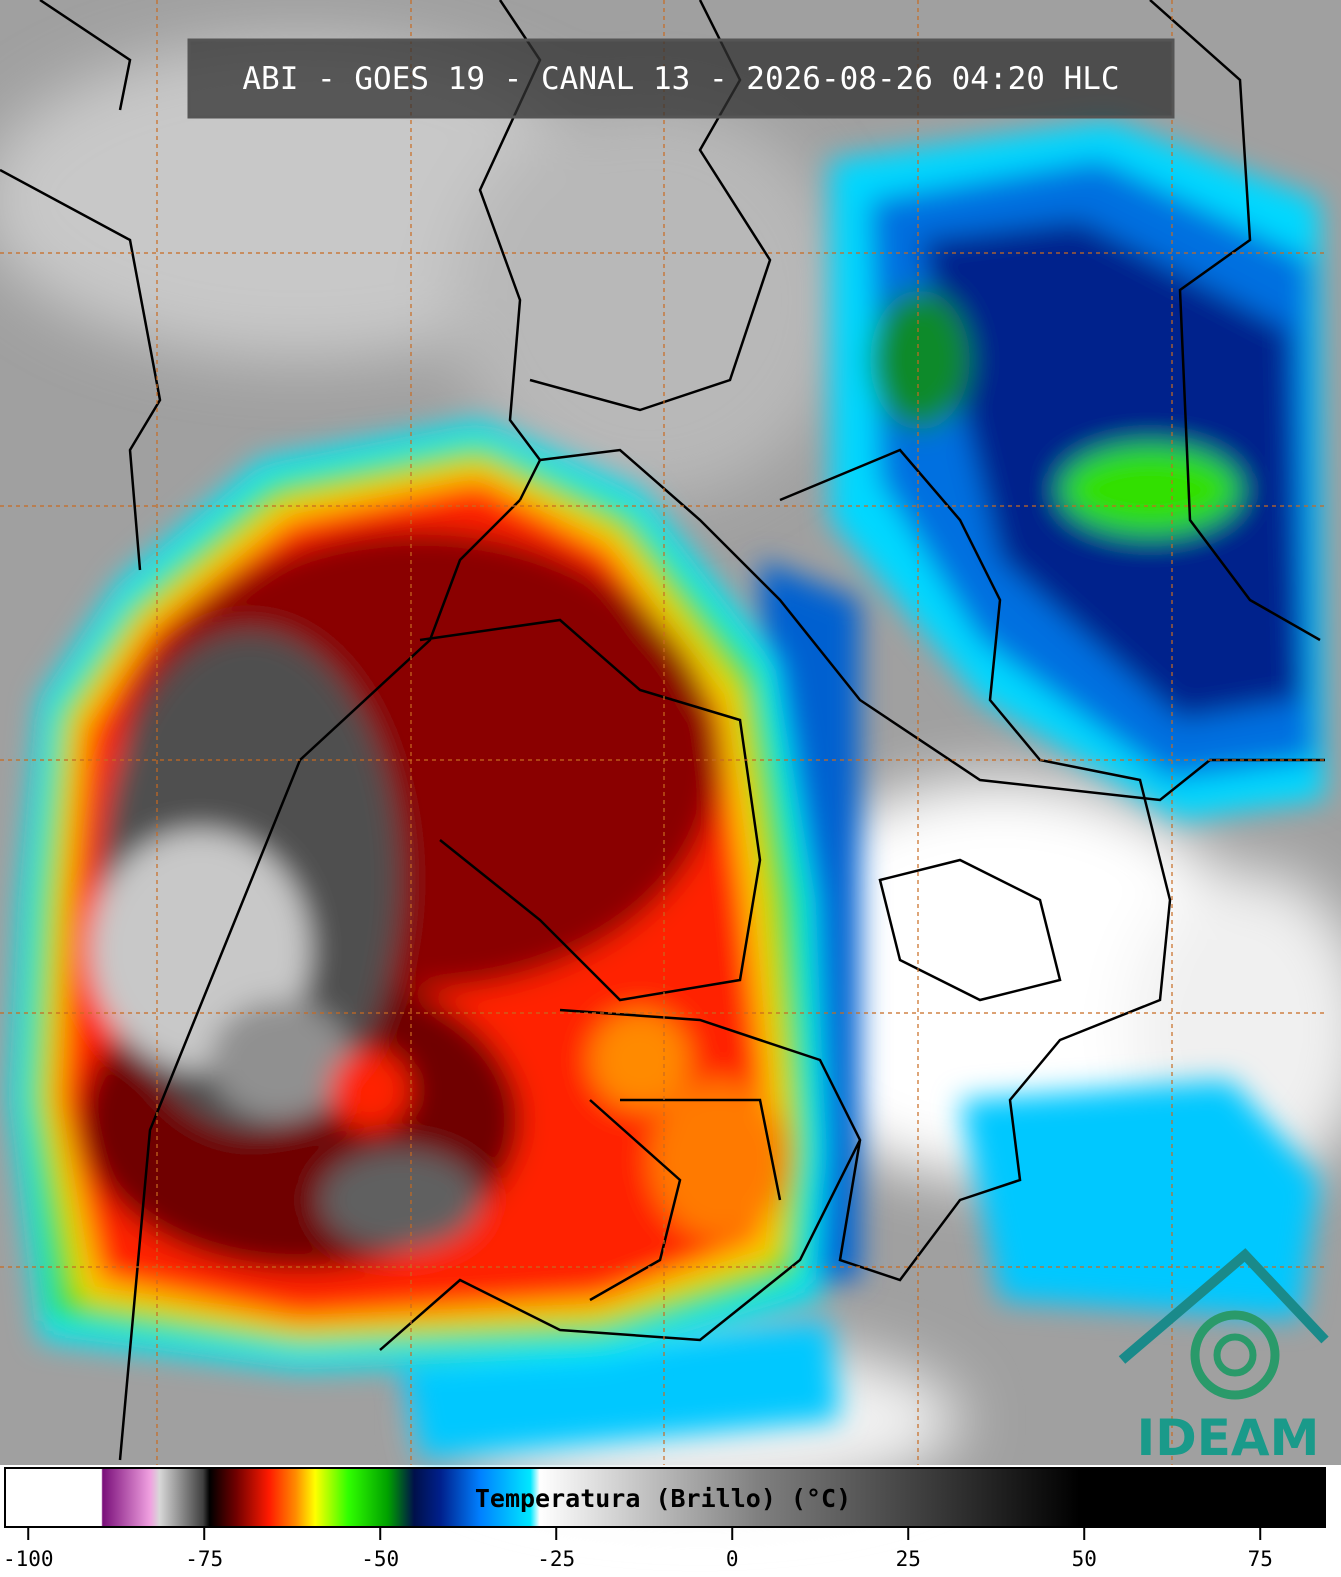 The width and height of the screenshot is (1341, 1577). I want to click on tick-label: -75, so click(204, 1559).